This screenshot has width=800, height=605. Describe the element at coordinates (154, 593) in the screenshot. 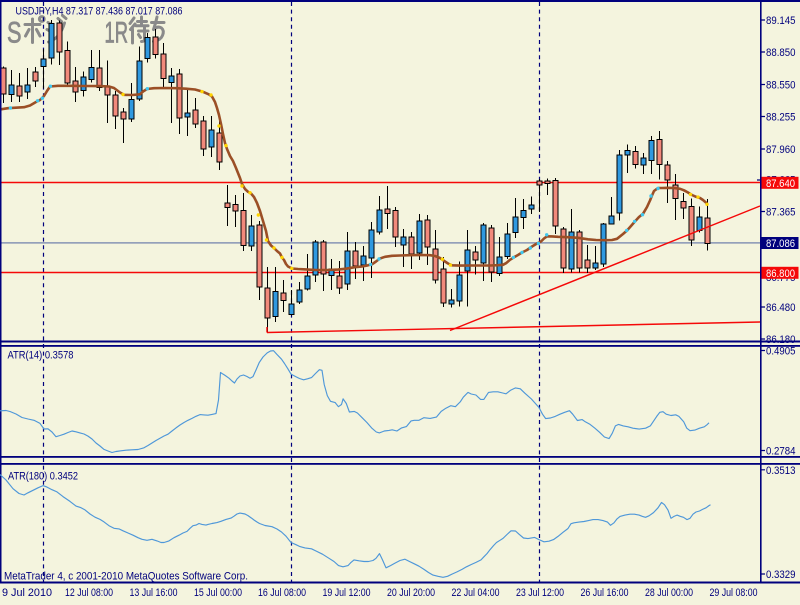

I see `svg-text: 13 Jul 16:00` at that location.